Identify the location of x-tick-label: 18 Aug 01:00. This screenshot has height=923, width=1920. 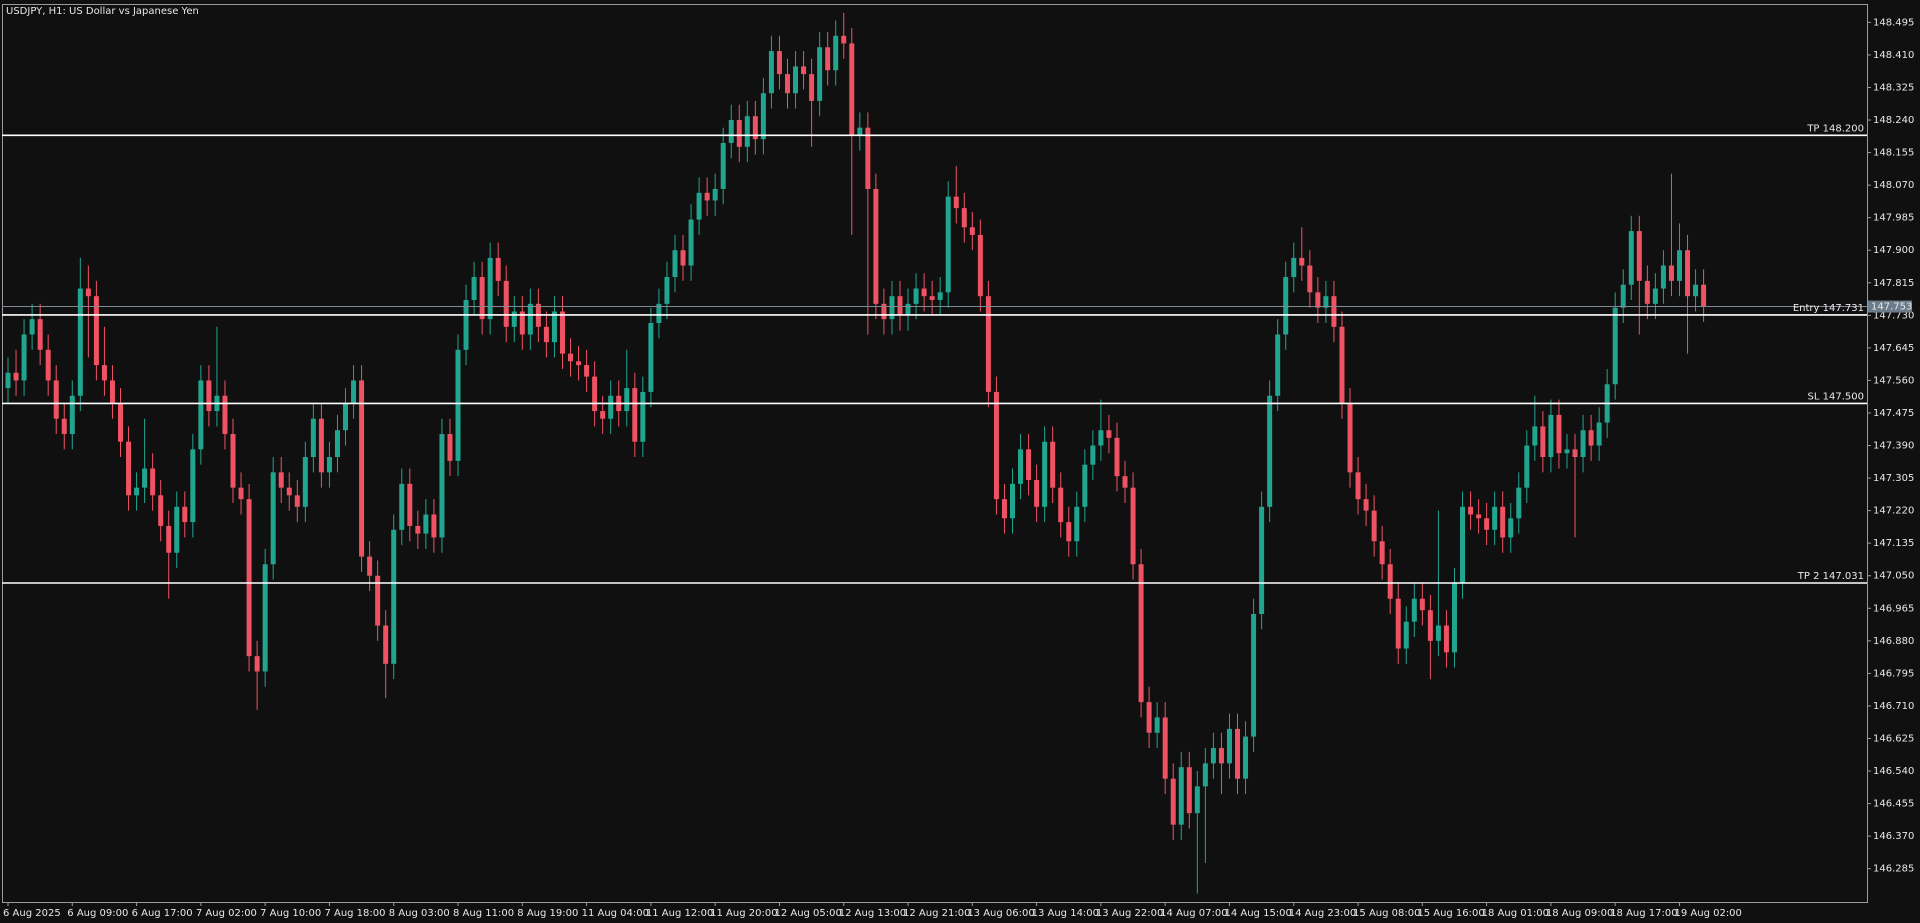
(1515, 913).